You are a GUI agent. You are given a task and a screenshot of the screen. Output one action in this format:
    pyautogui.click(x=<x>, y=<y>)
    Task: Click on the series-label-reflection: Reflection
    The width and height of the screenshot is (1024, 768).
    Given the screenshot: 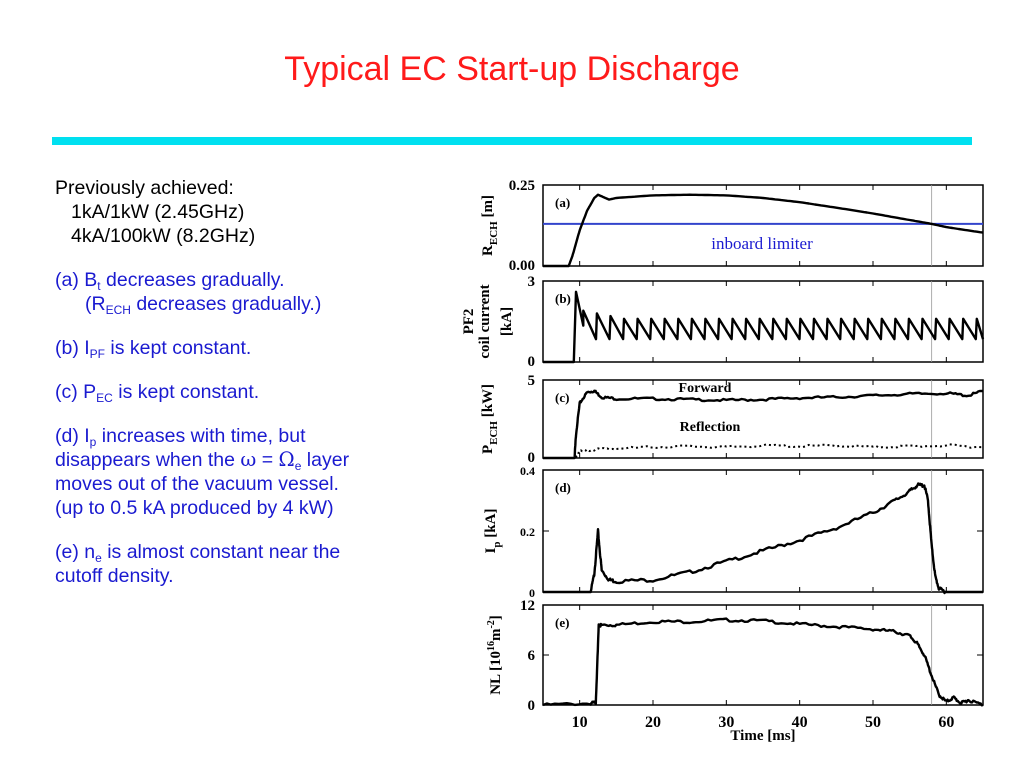 What is the action you would take?
    pyautogui.click(x=710, y=427)
    